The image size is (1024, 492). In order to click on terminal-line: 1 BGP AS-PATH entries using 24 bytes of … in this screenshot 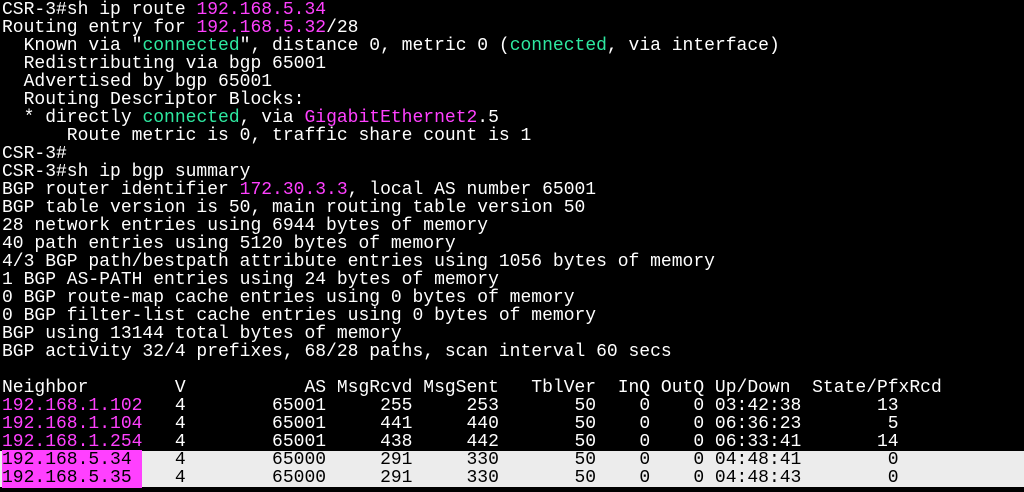, I will do `click(512, 280)`.